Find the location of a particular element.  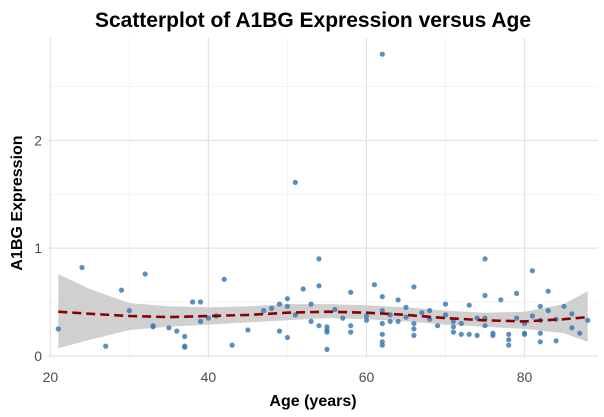

x-axis-title: Age (years) is located at coordinates (312, 401).